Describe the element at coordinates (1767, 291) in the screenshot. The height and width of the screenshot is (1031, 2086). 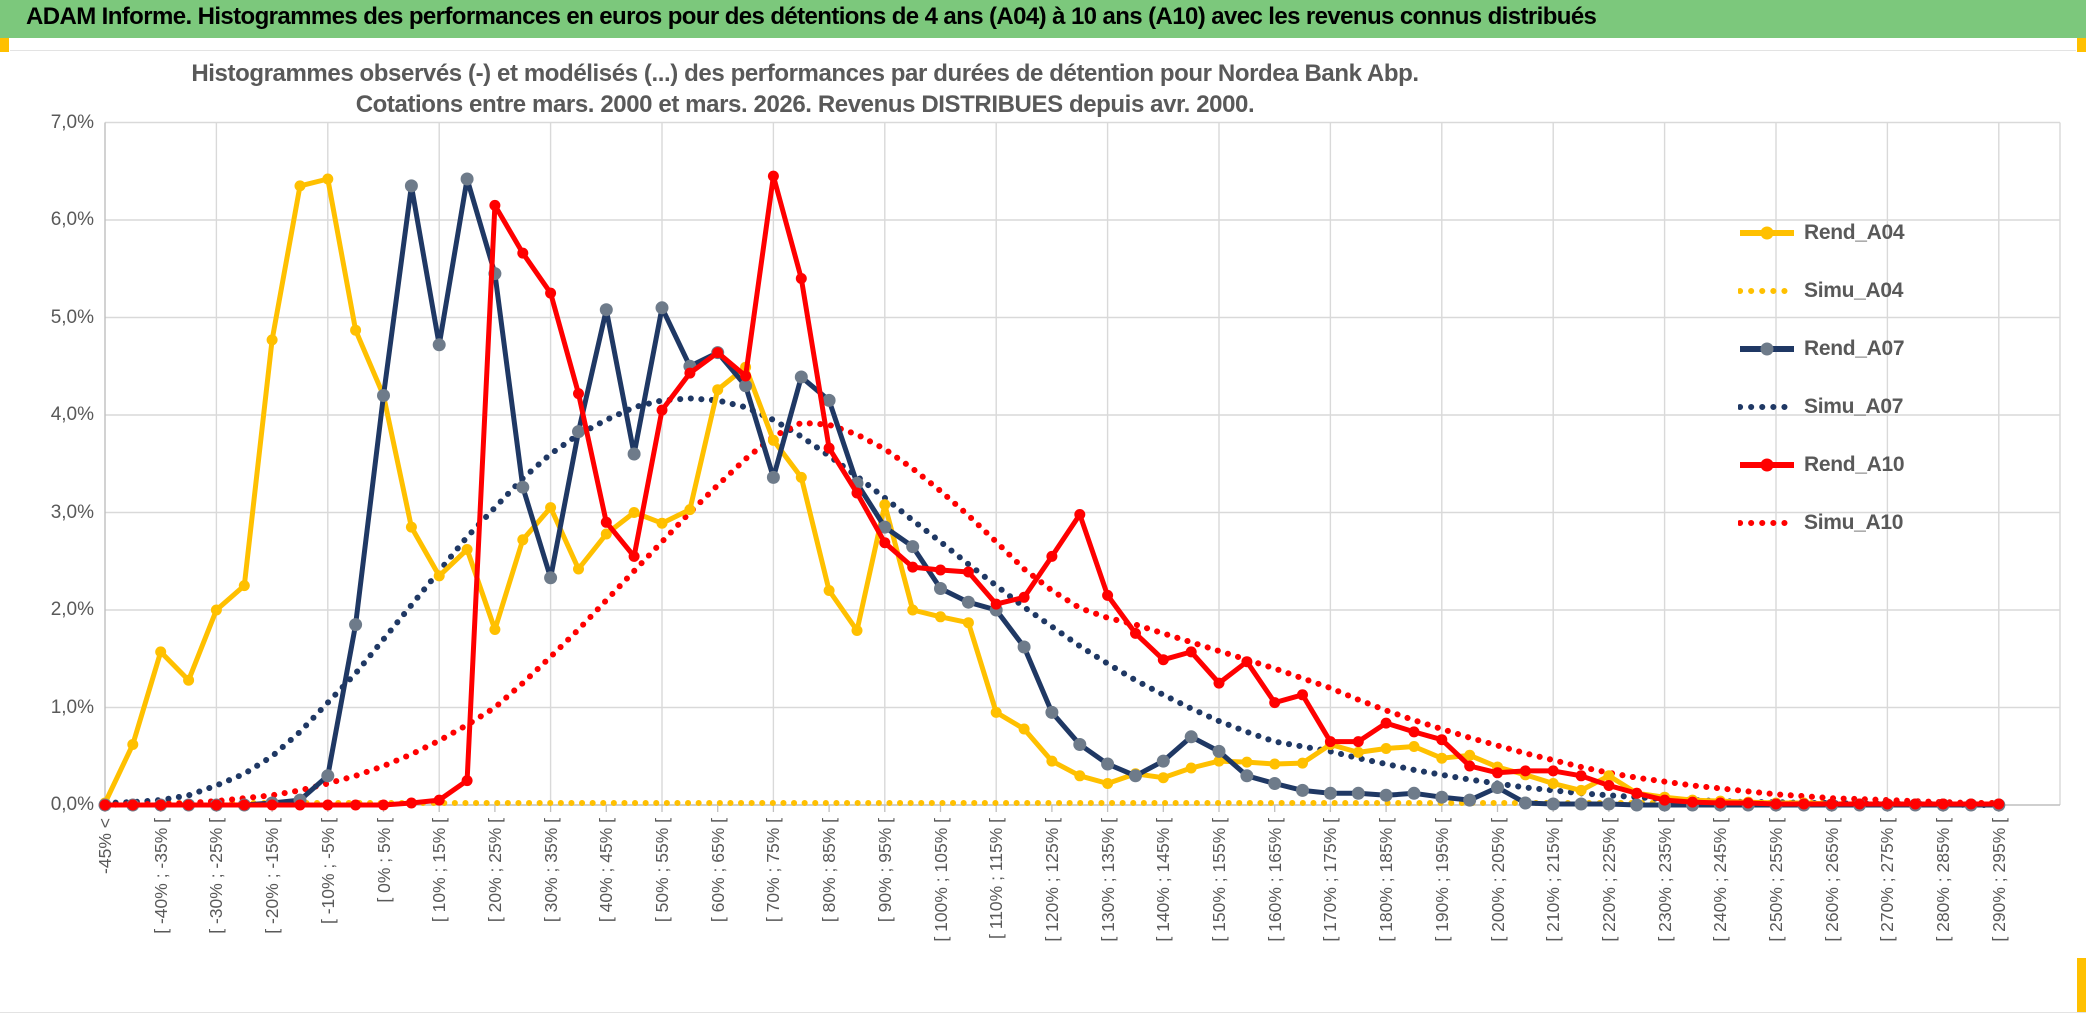
I see `legend-line-sample-dotted-gold` at that location.